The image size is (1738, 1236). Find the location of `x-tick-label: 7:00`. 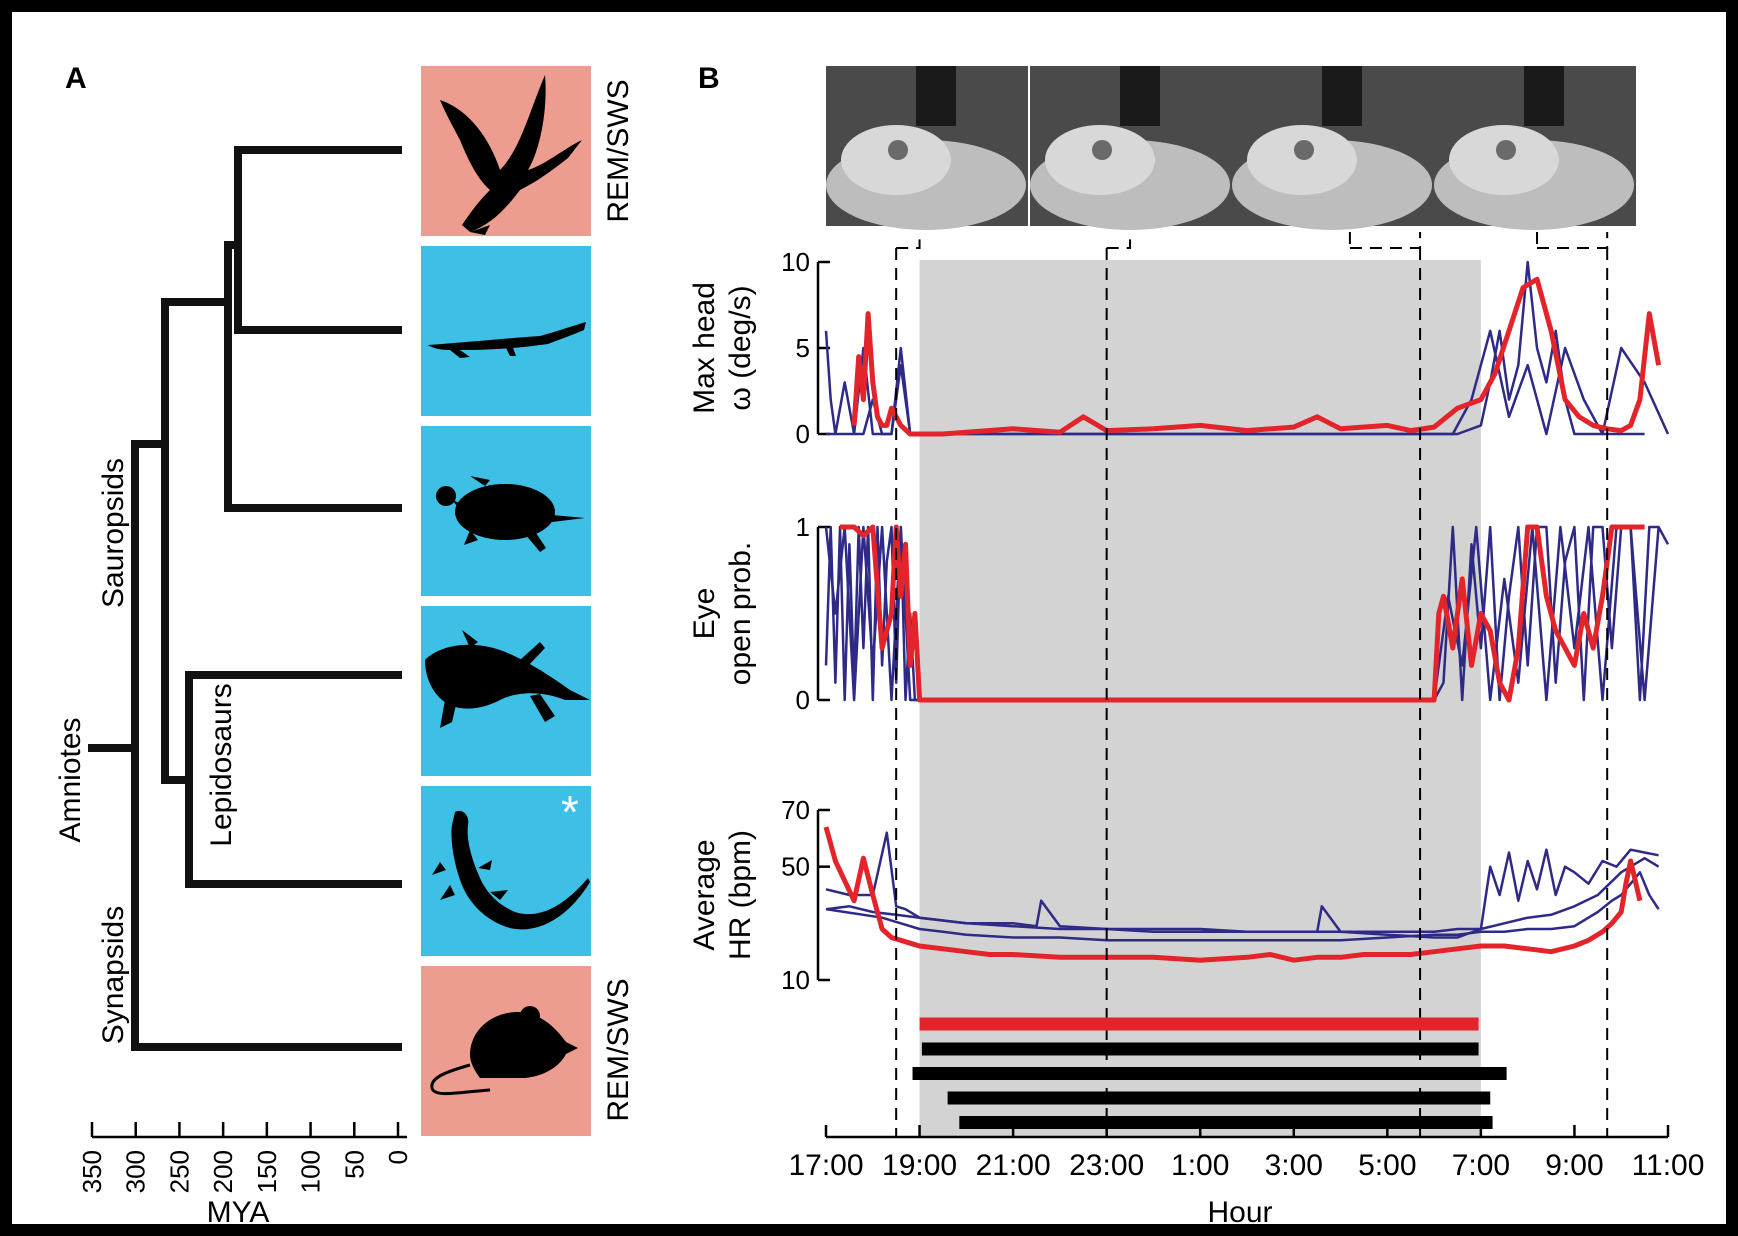

x-tick-label: 7:00 is located at coordinates (1481, 1165).